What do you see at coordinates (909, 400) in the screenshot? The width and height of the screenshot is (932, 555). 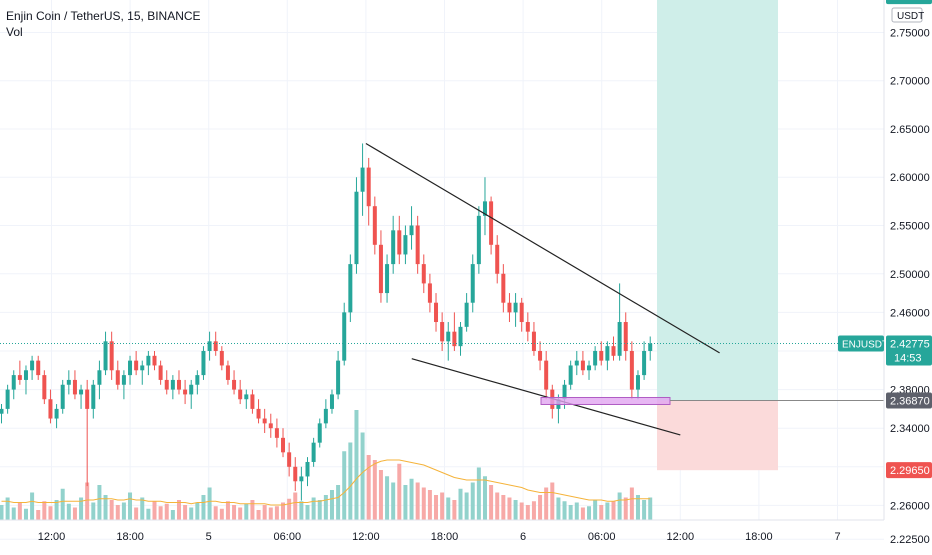 I see `entry-price-label-bg` at bounding box center [909, 400].